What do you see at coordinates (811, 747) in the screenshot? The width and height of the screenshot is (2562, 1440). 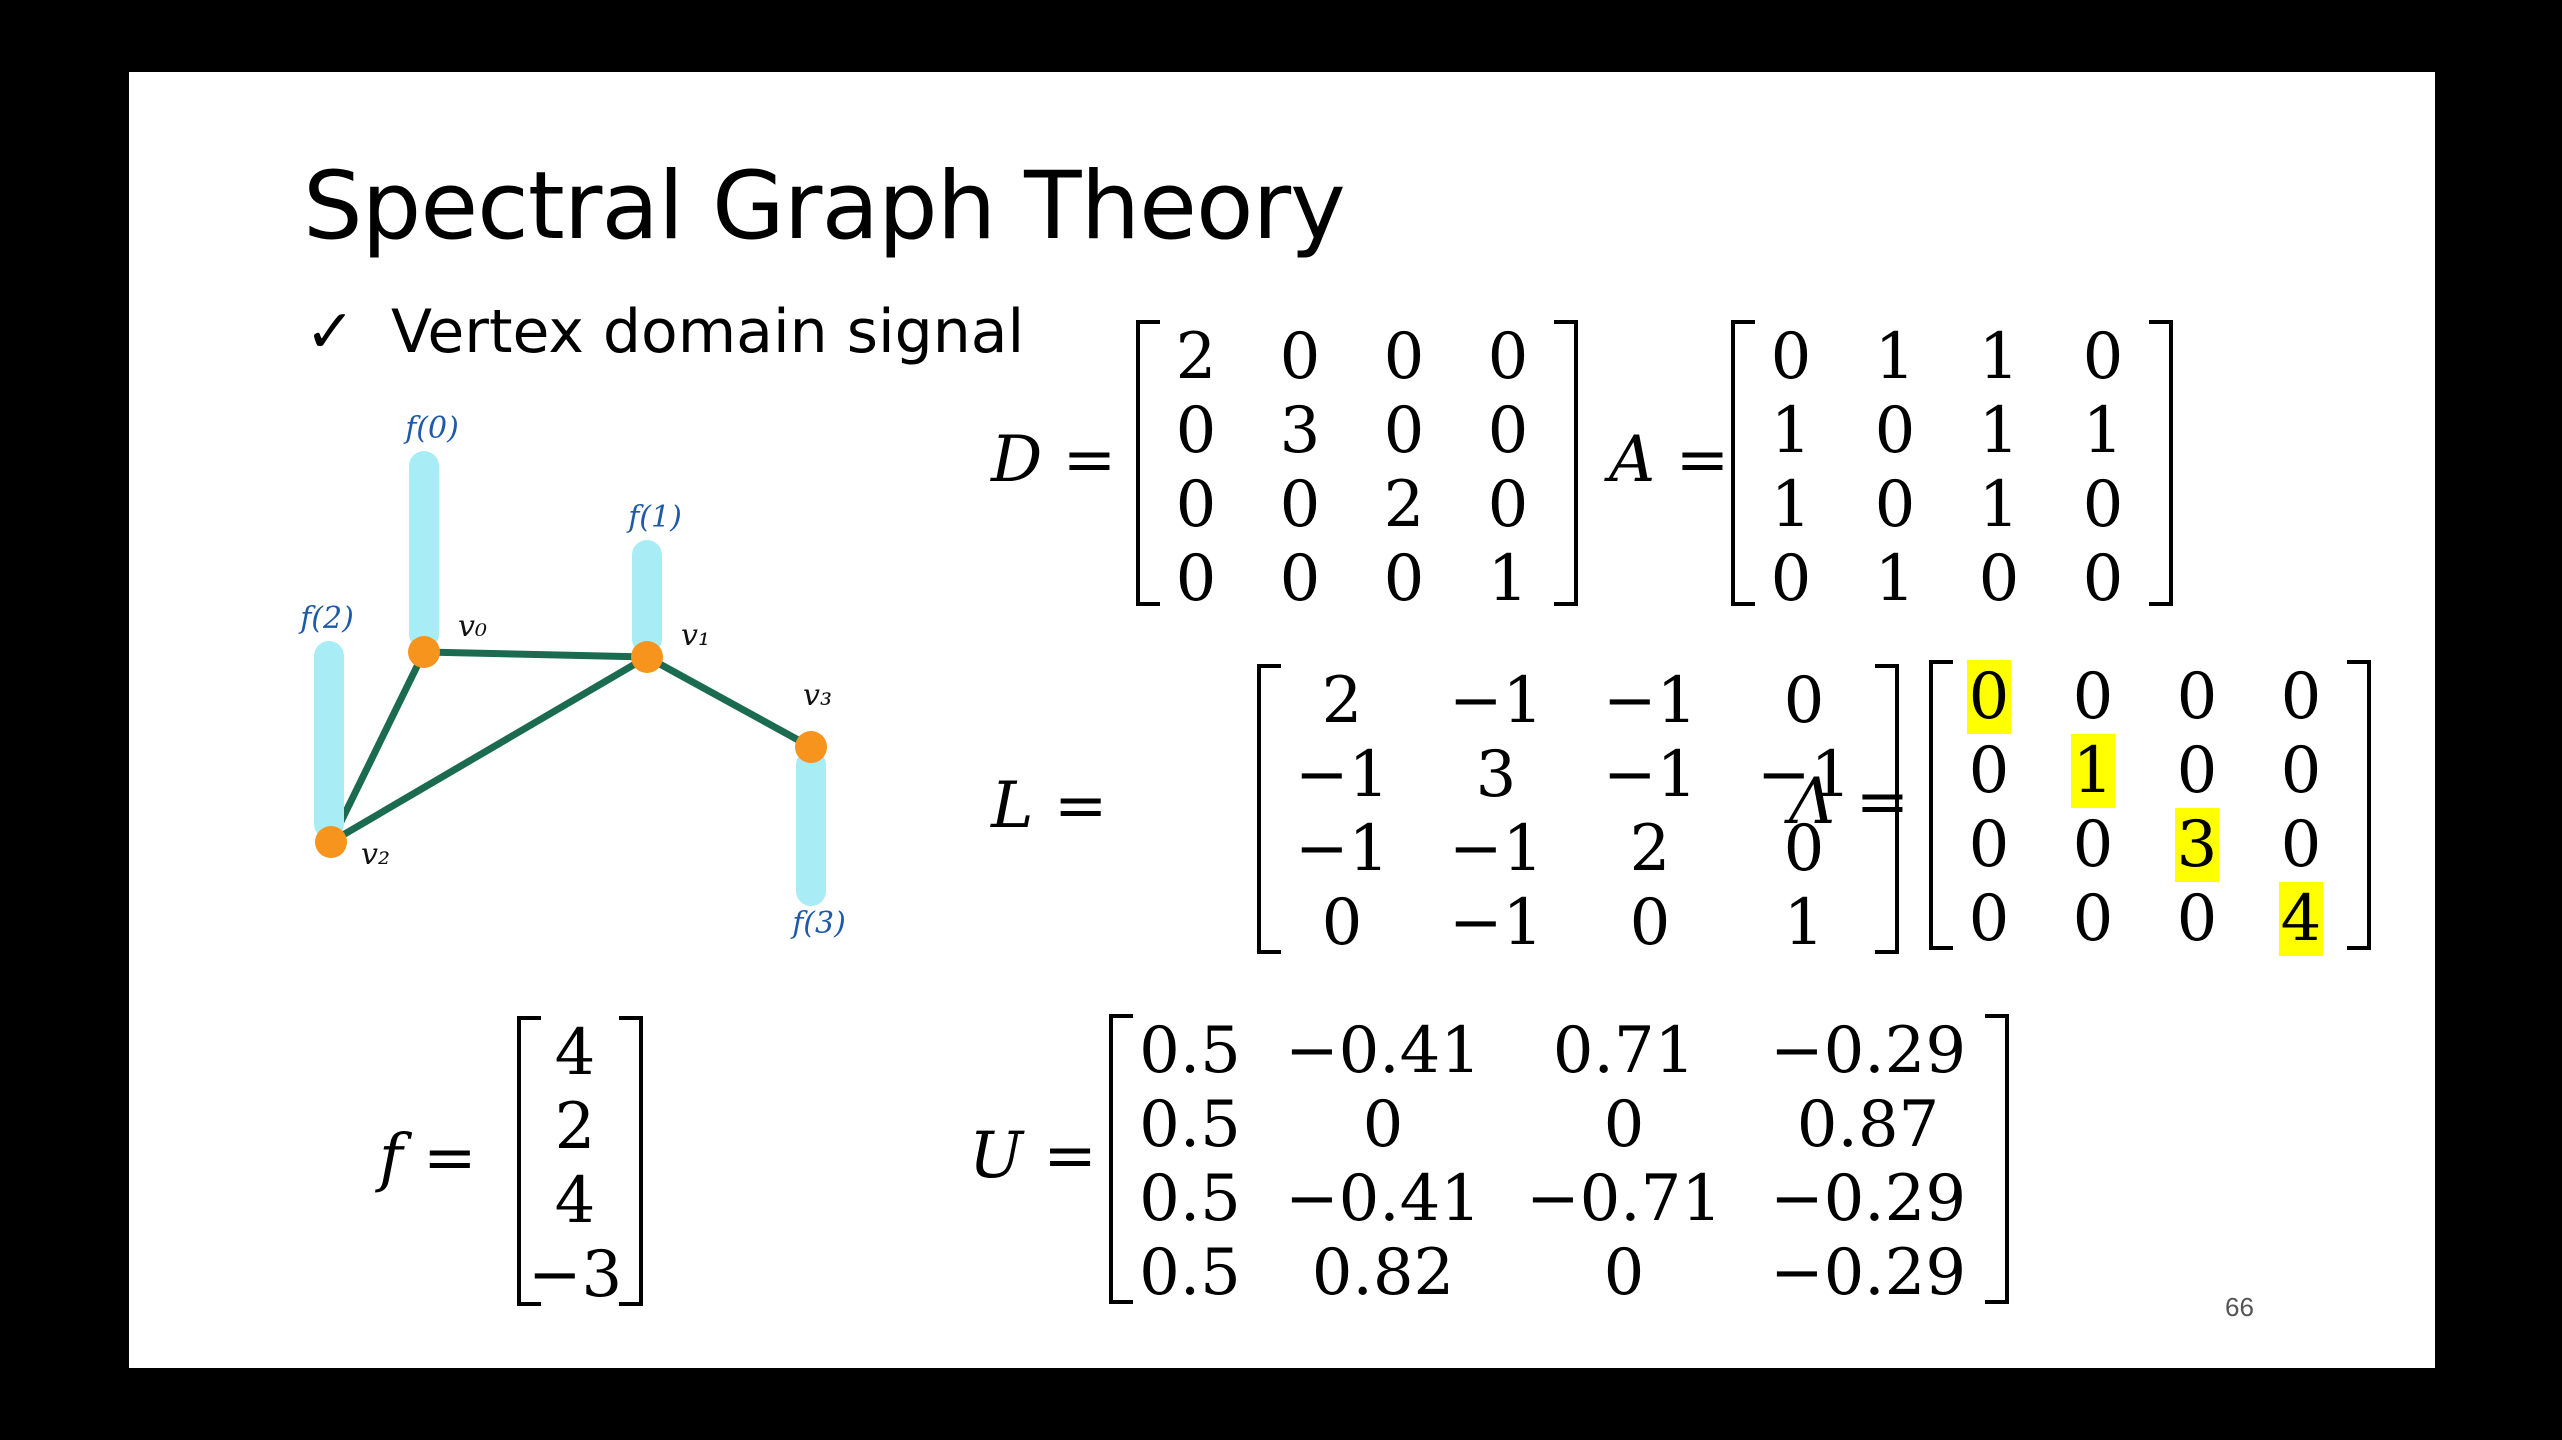 I see `graph-vertex-v3` at bounding box center [811, 747].